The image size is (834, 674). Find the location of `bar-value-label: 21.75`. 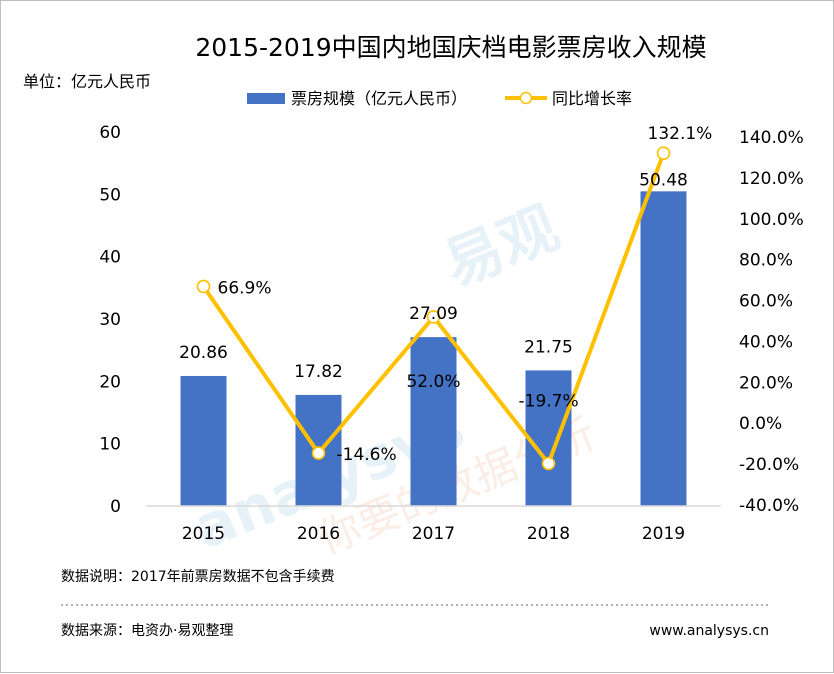

bar-value-label: 21.75 is located at coordinates (548, 347).